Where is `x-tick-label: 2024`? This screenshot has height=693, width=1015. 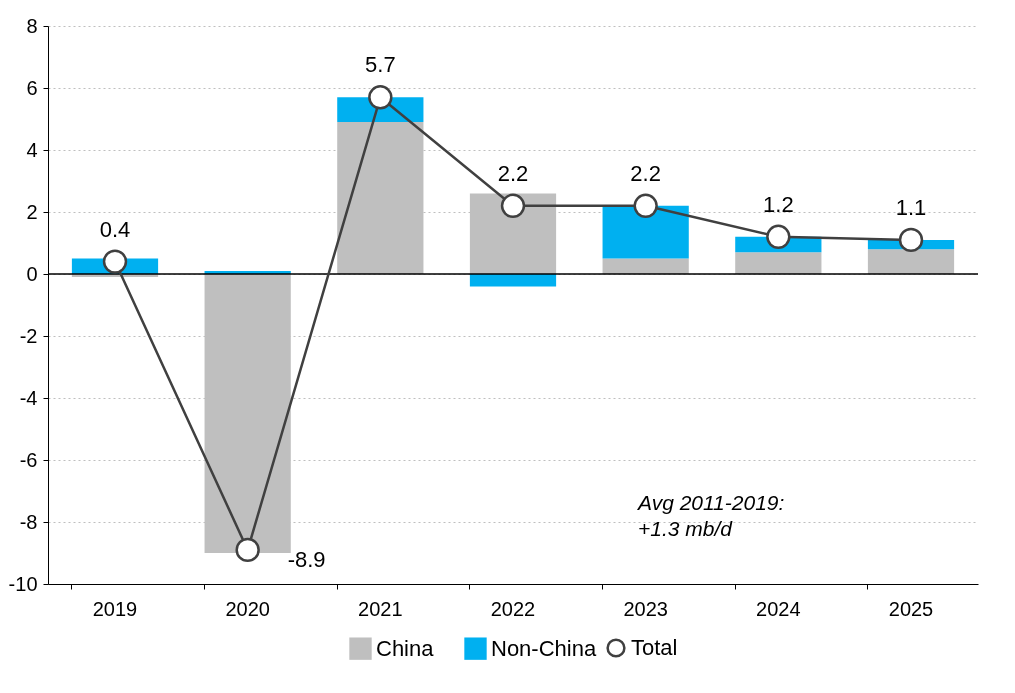
x-tick-label: 2024 is located at coordinates (778, 608).